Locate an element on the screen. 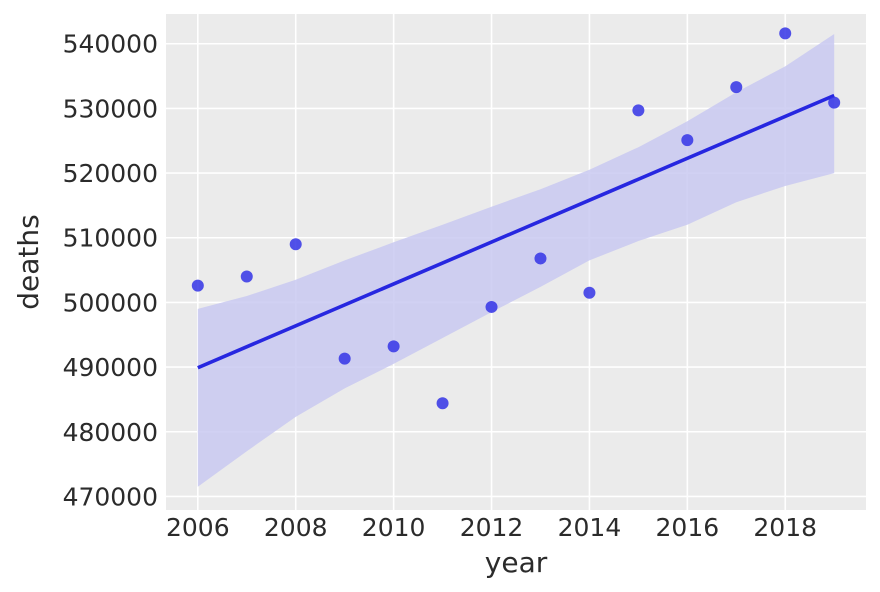 This screenshot has height=592, width=880. x-axis-title: year is located at coordinates (516, 562).